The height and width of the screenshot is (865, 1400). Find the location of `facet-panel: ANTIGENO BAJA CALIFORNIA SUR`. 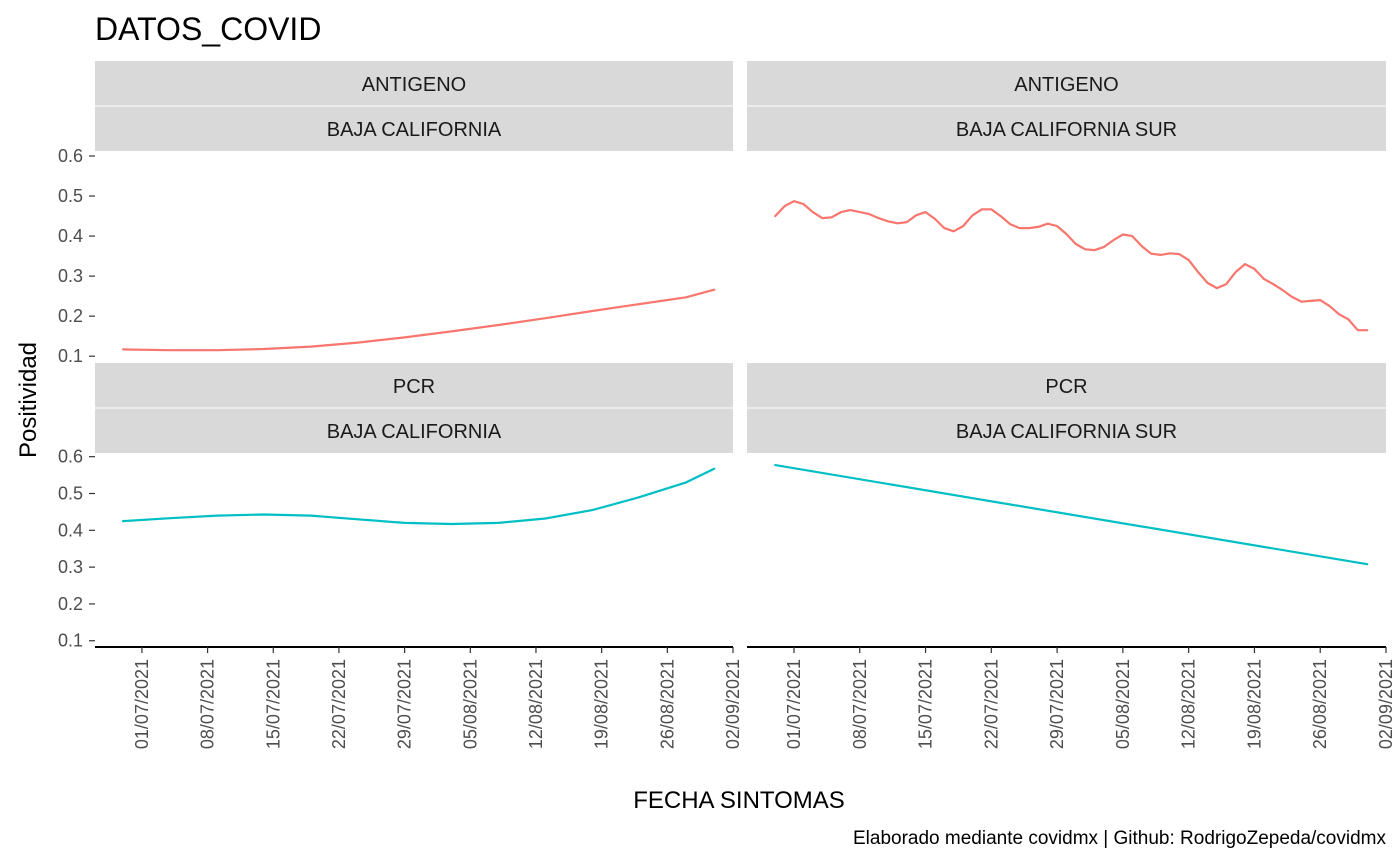

facet-panel: ANTIGENO BAJA CALIFORNIA SUR is located at coordinates (1066, 196).